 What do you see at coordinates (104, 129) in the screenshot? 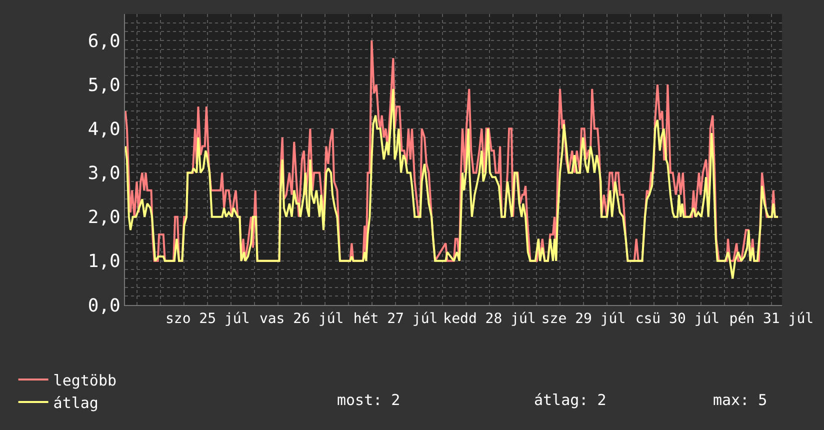
I see `y-tick-label: 4,0` at bounding box center [104, 129].